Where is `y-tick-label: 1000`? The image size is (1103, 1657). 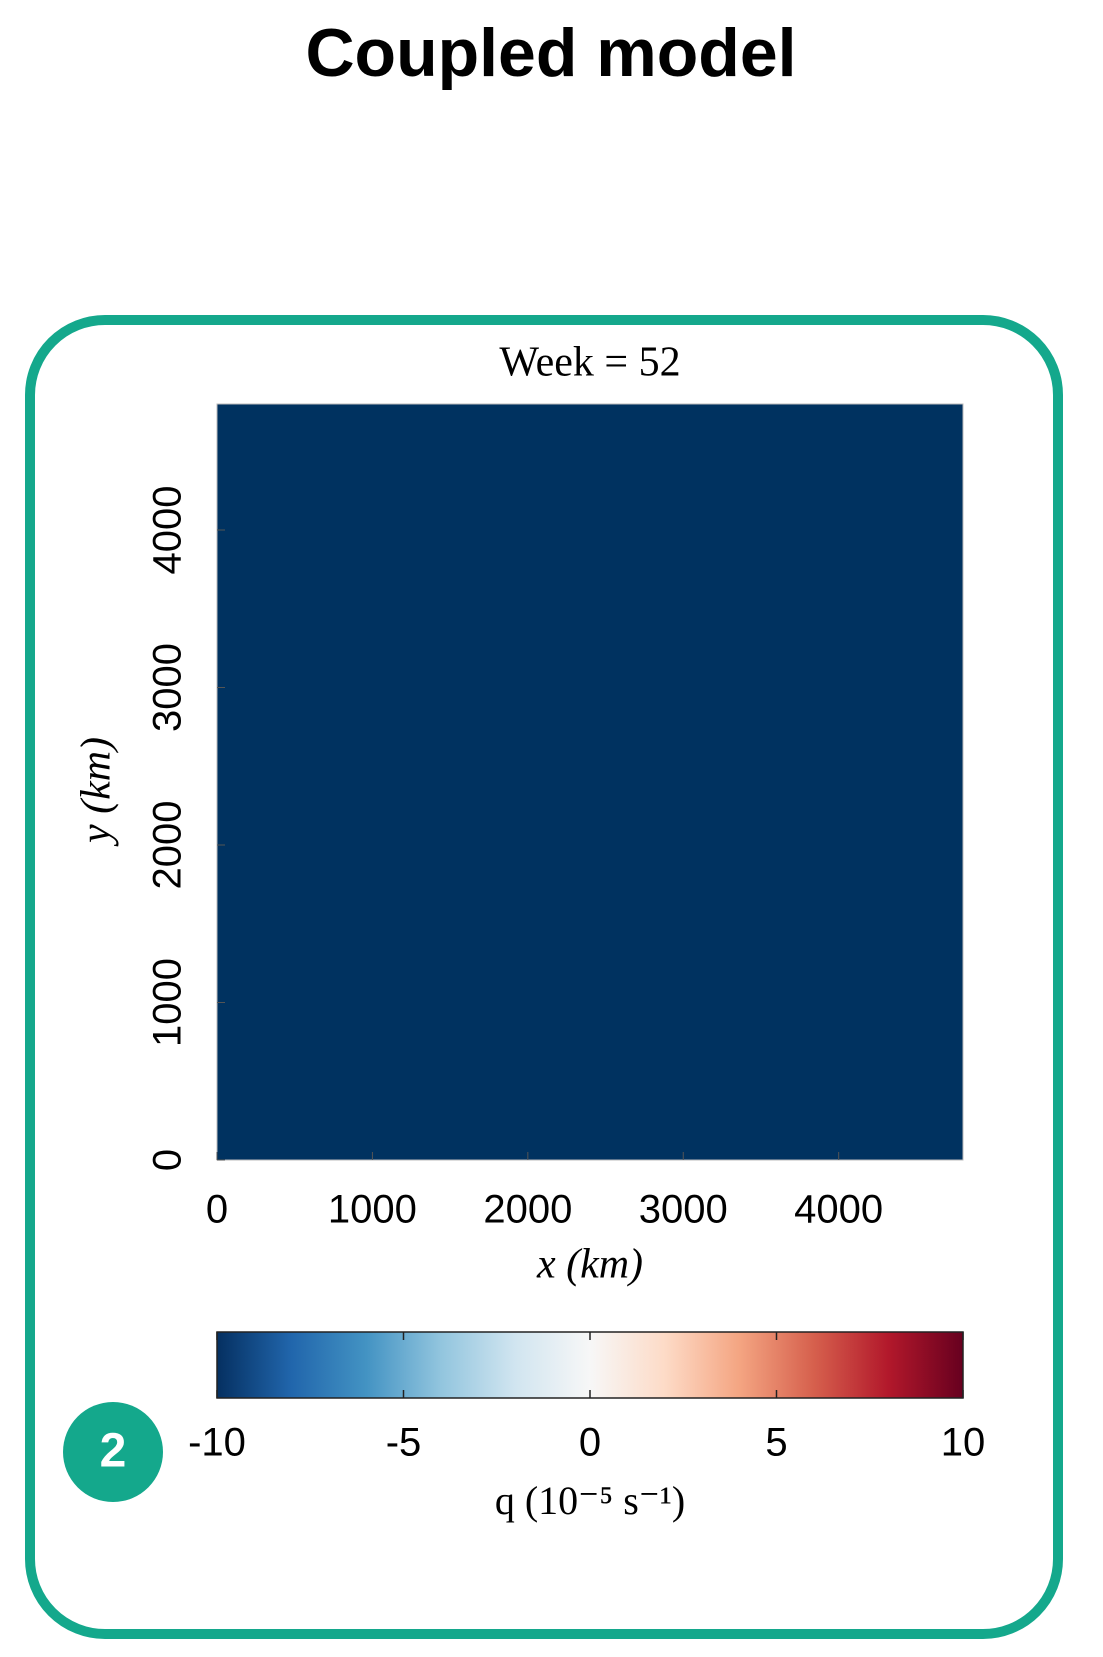
y-tick-label: 1000 is located at coordinates (168, 1002).